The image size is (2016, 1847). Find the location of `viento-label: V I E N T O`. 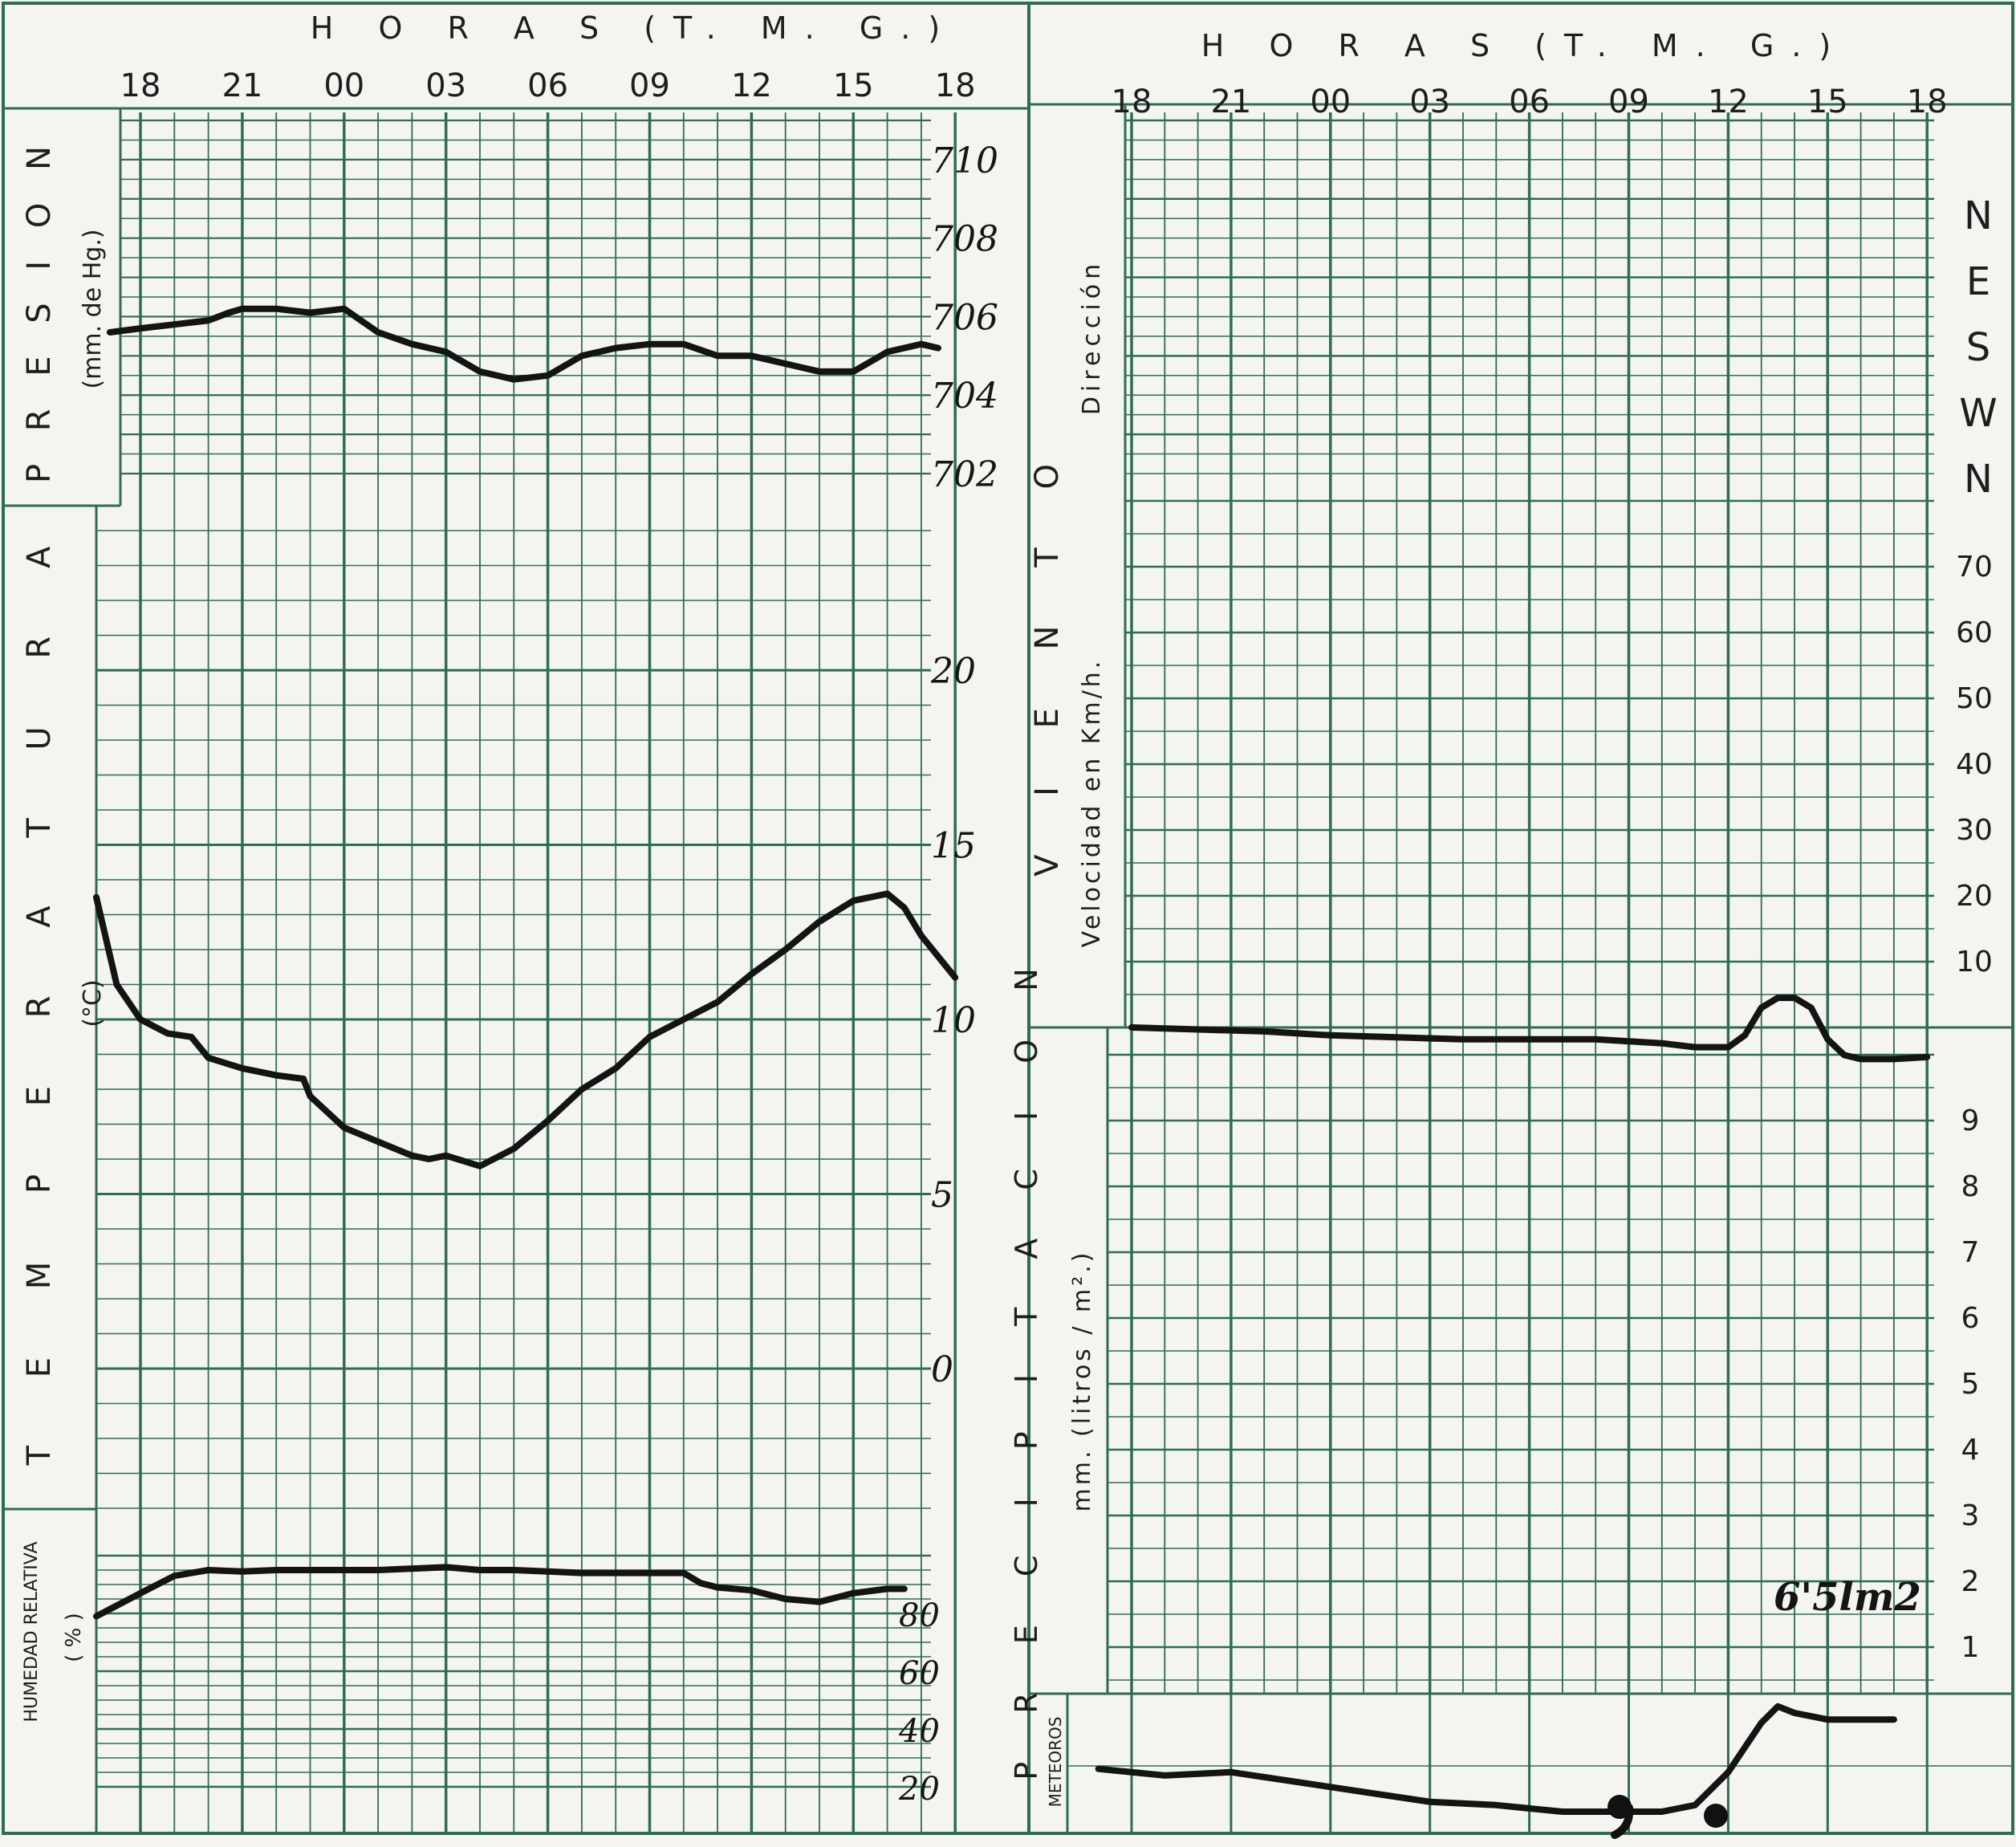

viento-label: V I E N T O is located at coordinates (1047, 658).